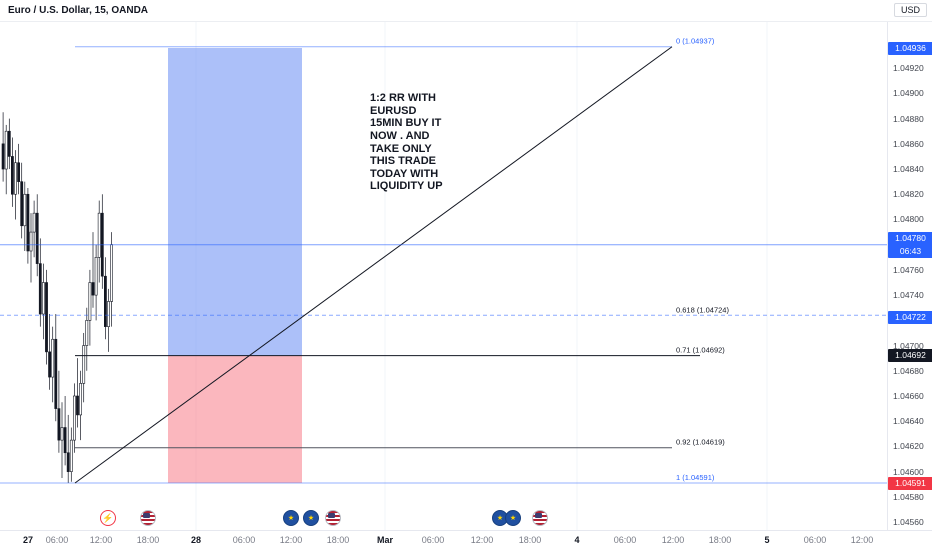 The image size is (932, 550). I want to click on price-tick: 1.04800, so click(908, 219).